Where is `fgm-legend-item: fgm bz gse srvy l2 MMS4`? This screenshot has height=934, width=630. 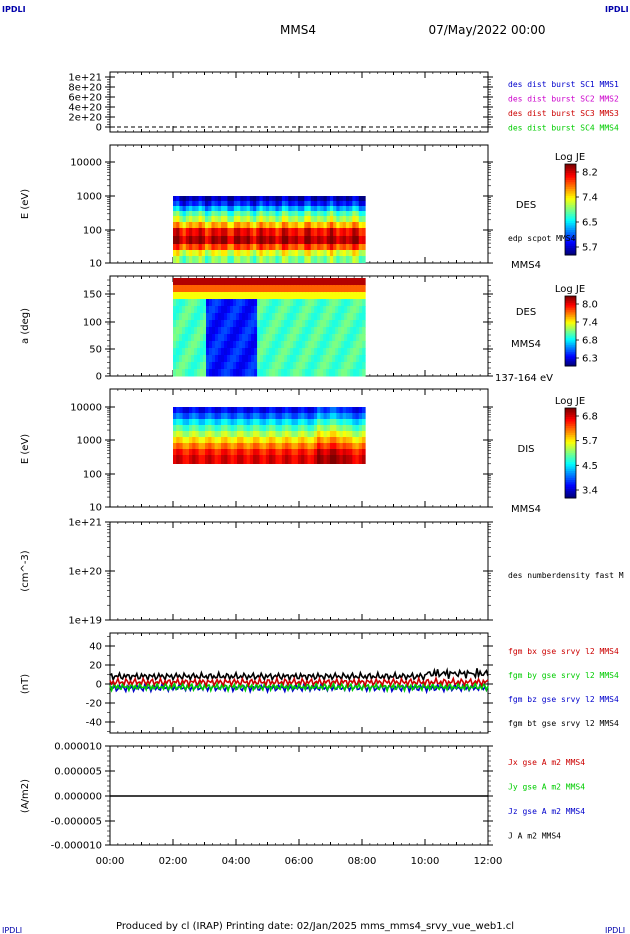 fgm-legend-item: fgm bz gse srvy l2 MMS4 is located at coordinates (563, 699).